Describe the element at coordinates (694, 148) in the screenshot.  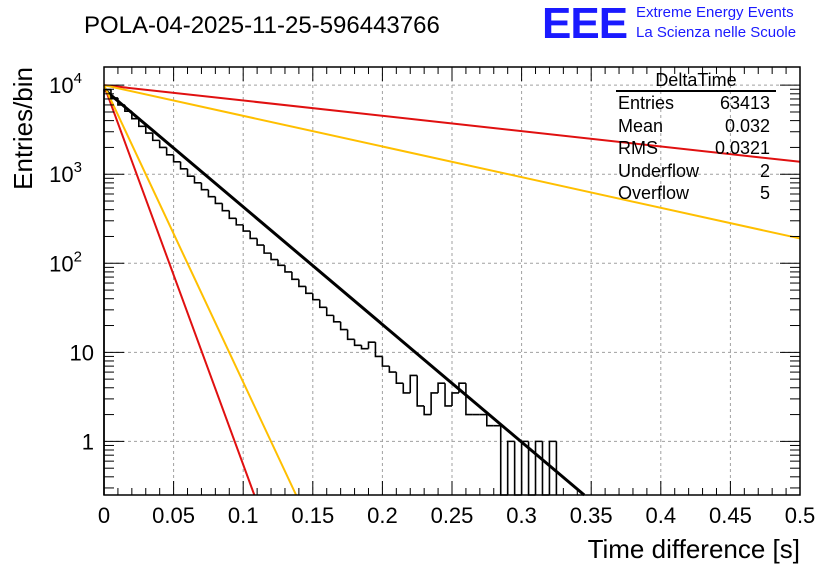
I see `stats-row-rms: RMS 0.0321` at that location.